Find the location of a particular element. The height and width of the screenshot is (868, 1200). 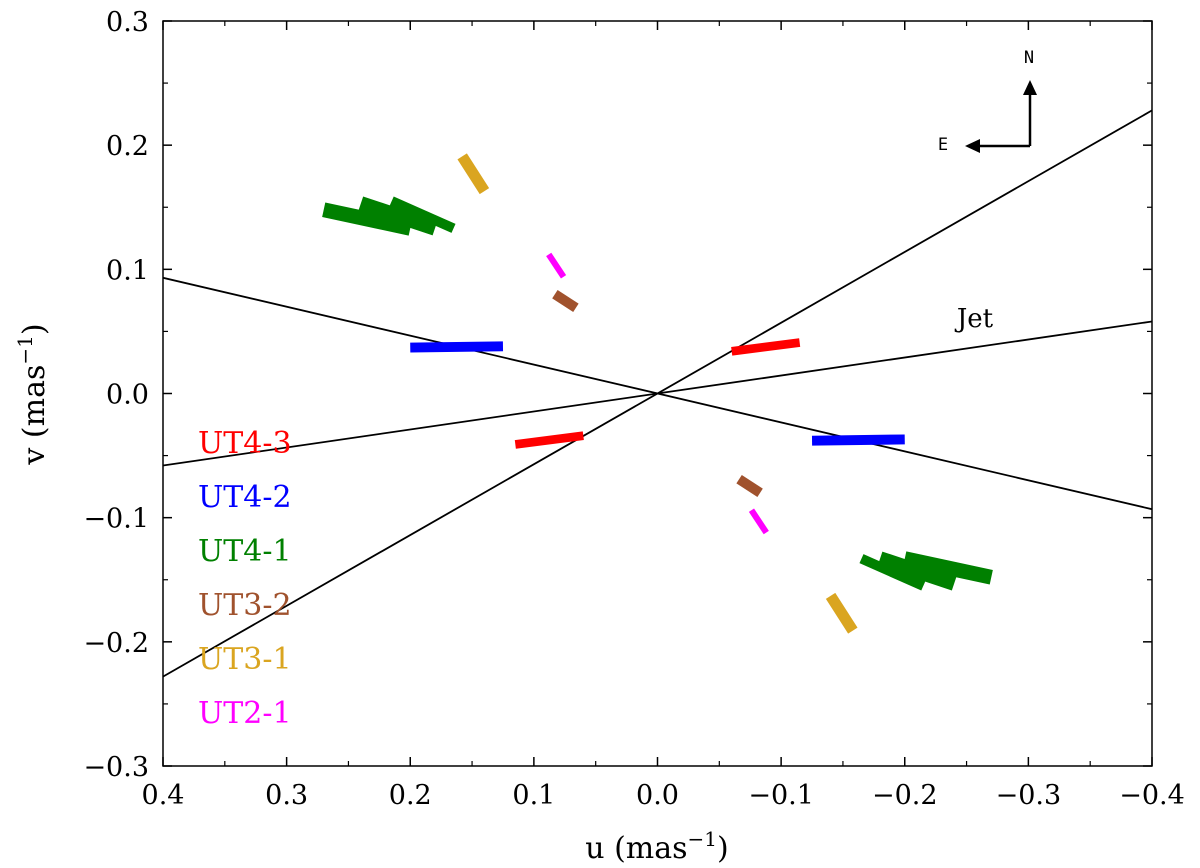

y-axis-title: v (mas−1) is located at coordinates (32, 394).